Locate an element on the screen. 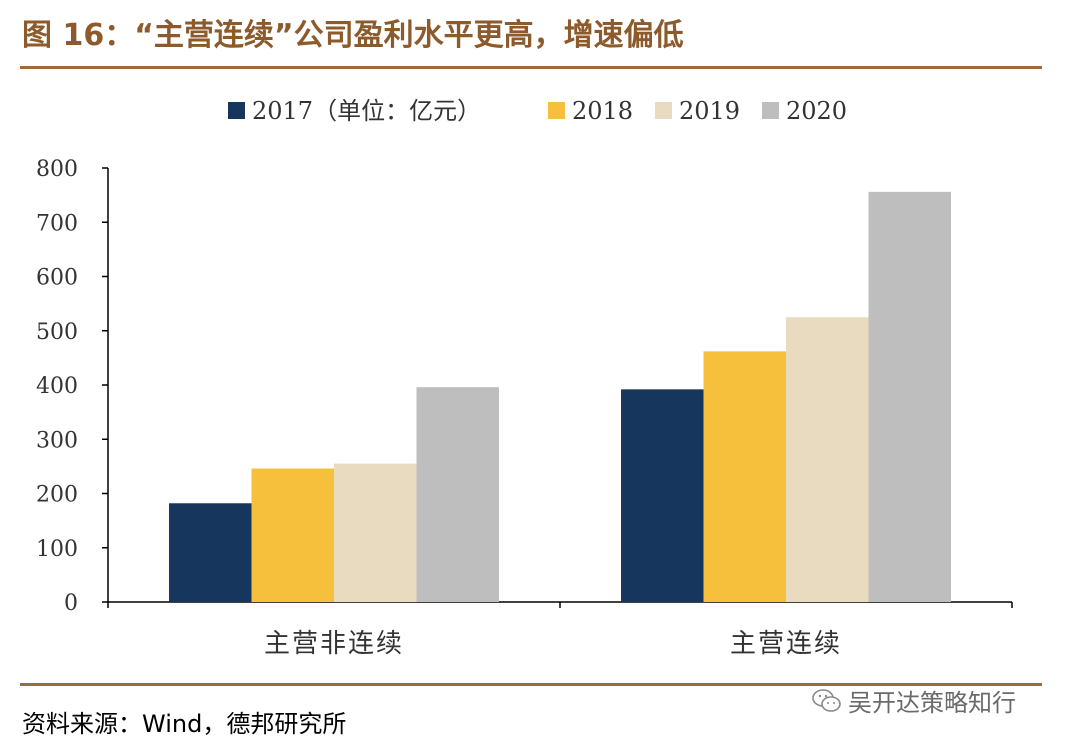 Image resolution: width=1066 pixels, height=745 pixels. watermark: 吴开达策略知行 is located at coordinates (914, 700).